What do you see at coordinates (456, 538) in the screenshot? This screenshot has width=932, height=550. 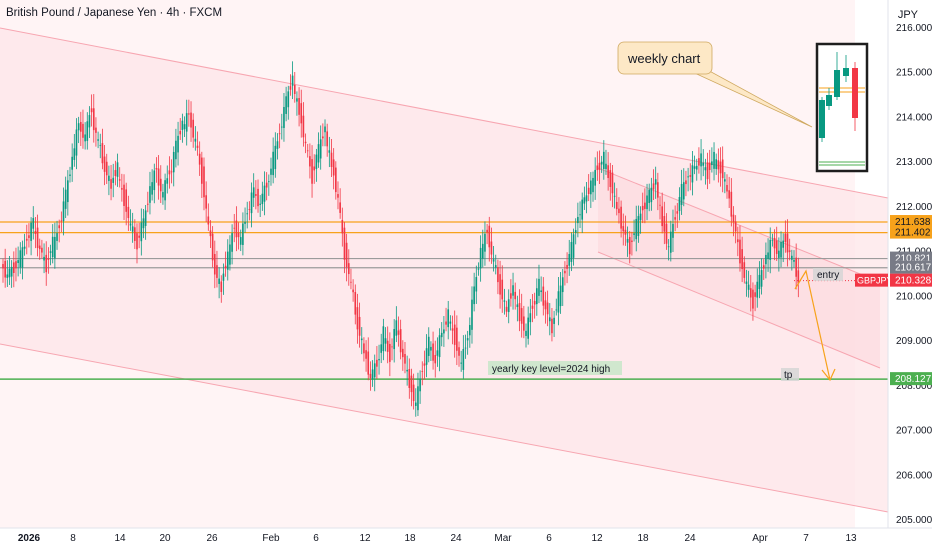 I see `x-tick-label: 24` at bounding box center [456, 538].